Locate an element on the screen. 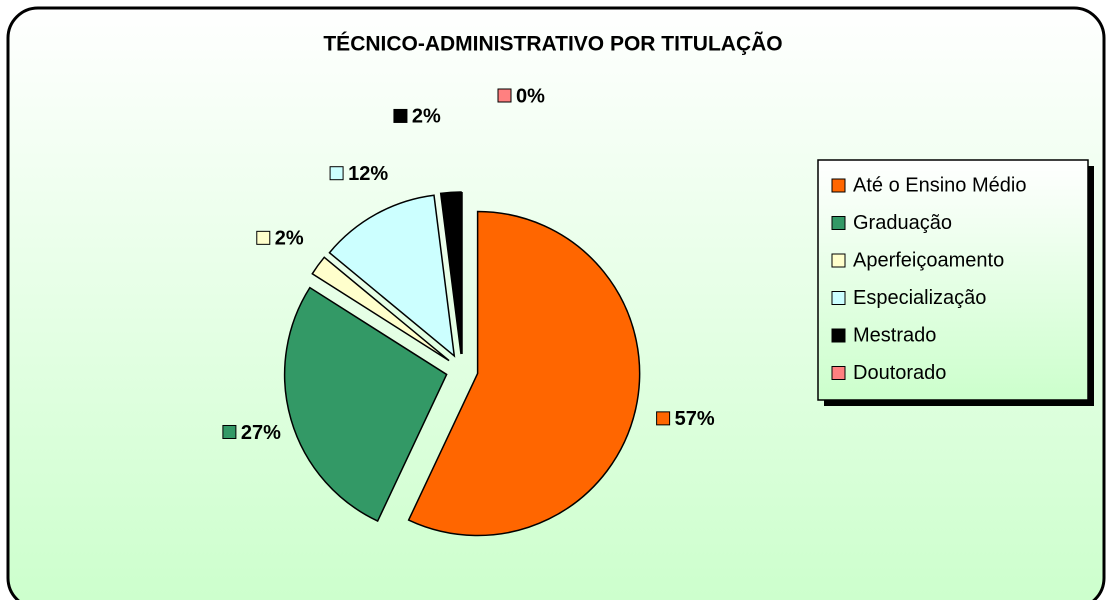 This screenshot has width=1106, height=605. legend-label: Doutorado is located at coordinates (899, 373).